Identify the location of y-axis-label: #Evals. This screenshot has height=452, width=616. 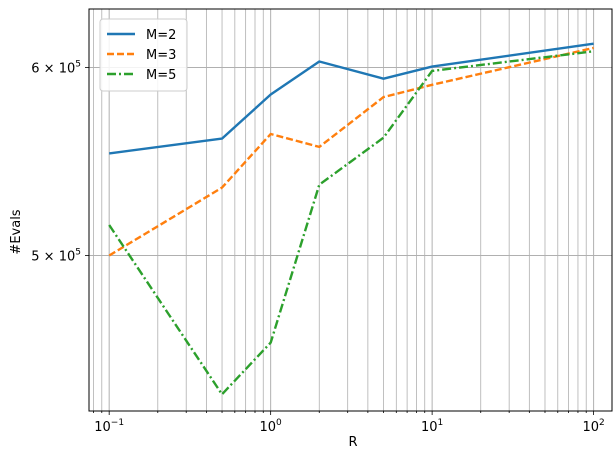
(16, 231).